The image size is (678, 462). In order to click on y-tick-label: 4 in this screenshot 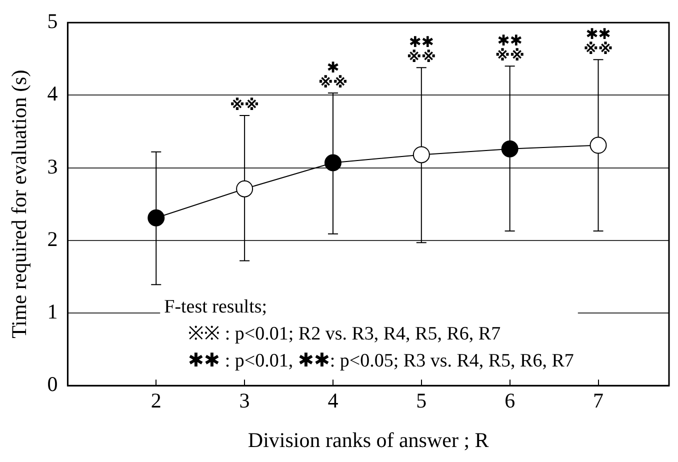, I will do `click(52, 94)`.